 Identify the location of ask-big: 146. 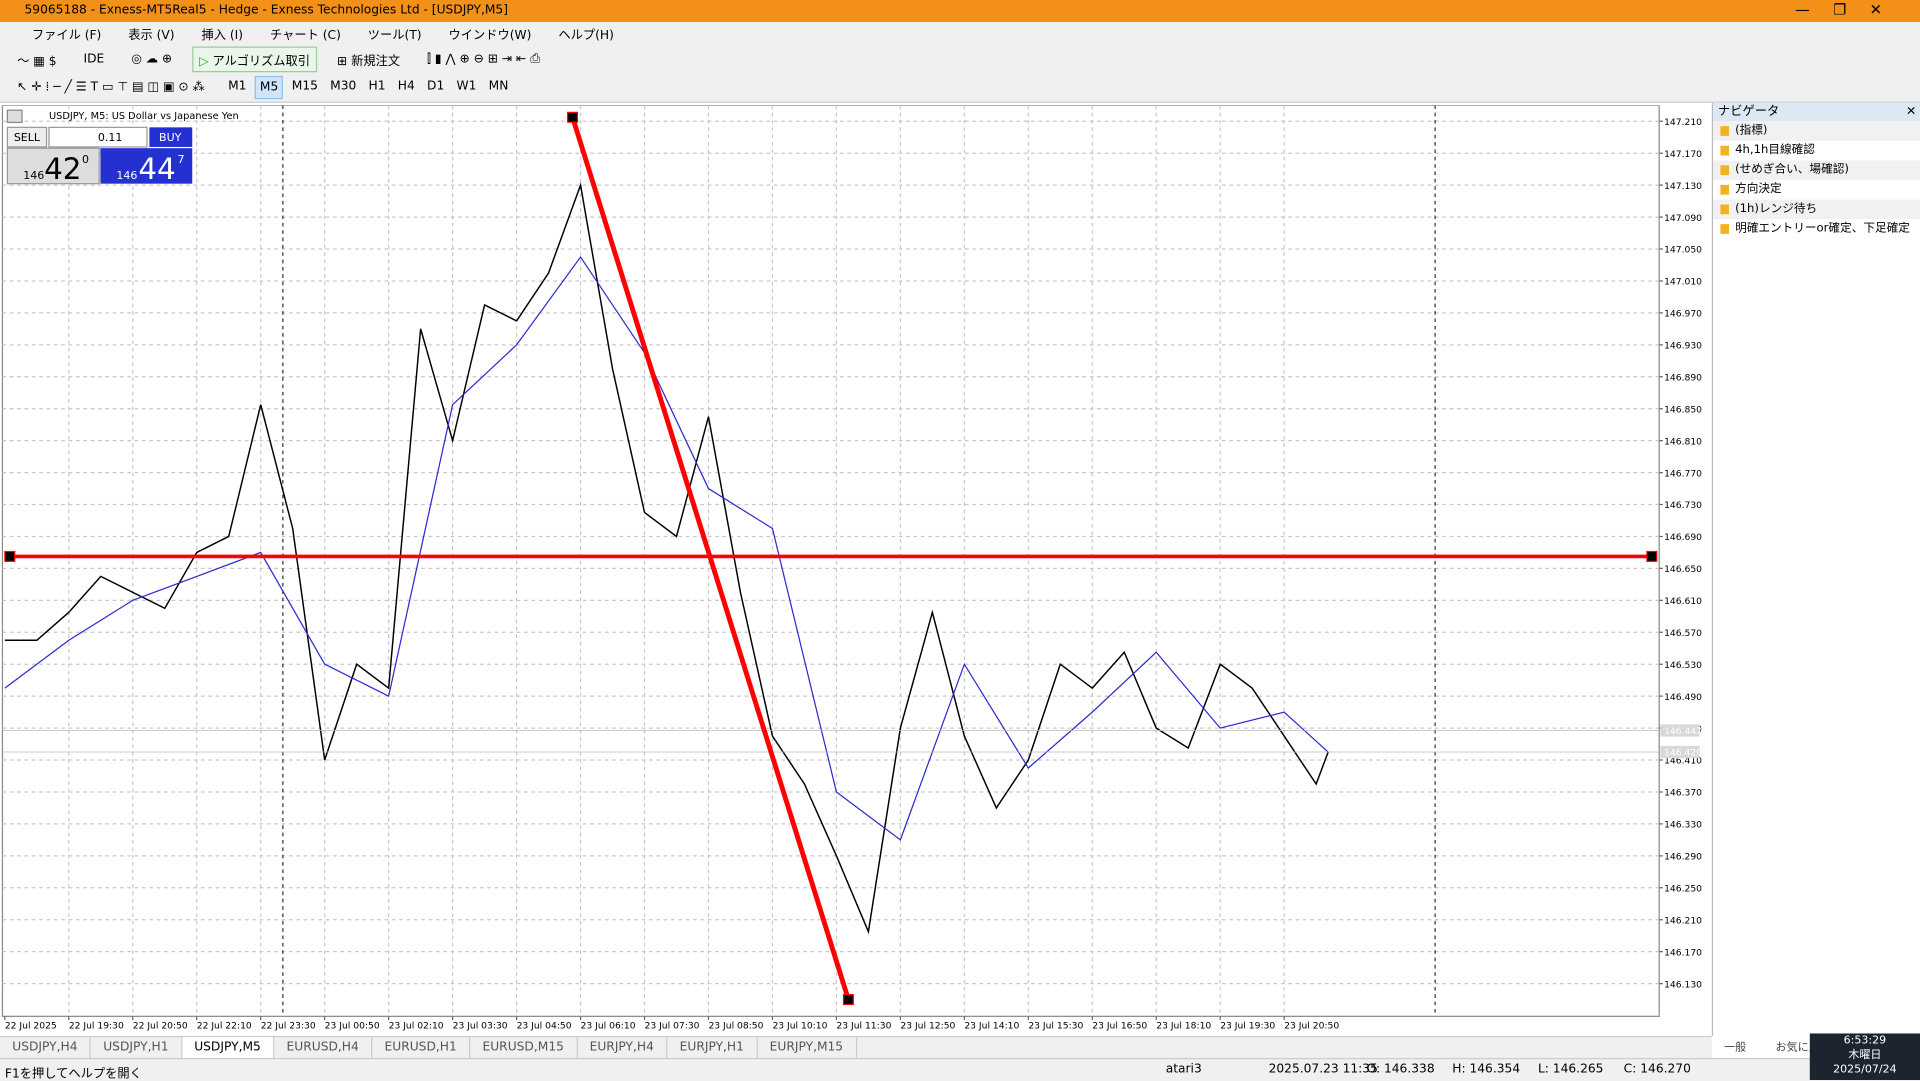
(126, 175).